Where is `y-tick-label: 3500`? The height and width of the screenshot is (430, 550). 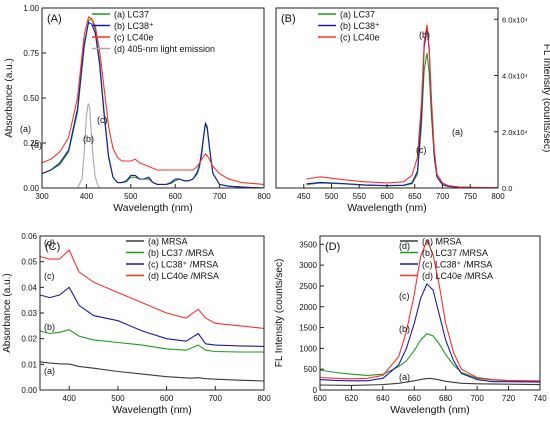 y-tick-label: 3500 is located at coordinates (308, 244).